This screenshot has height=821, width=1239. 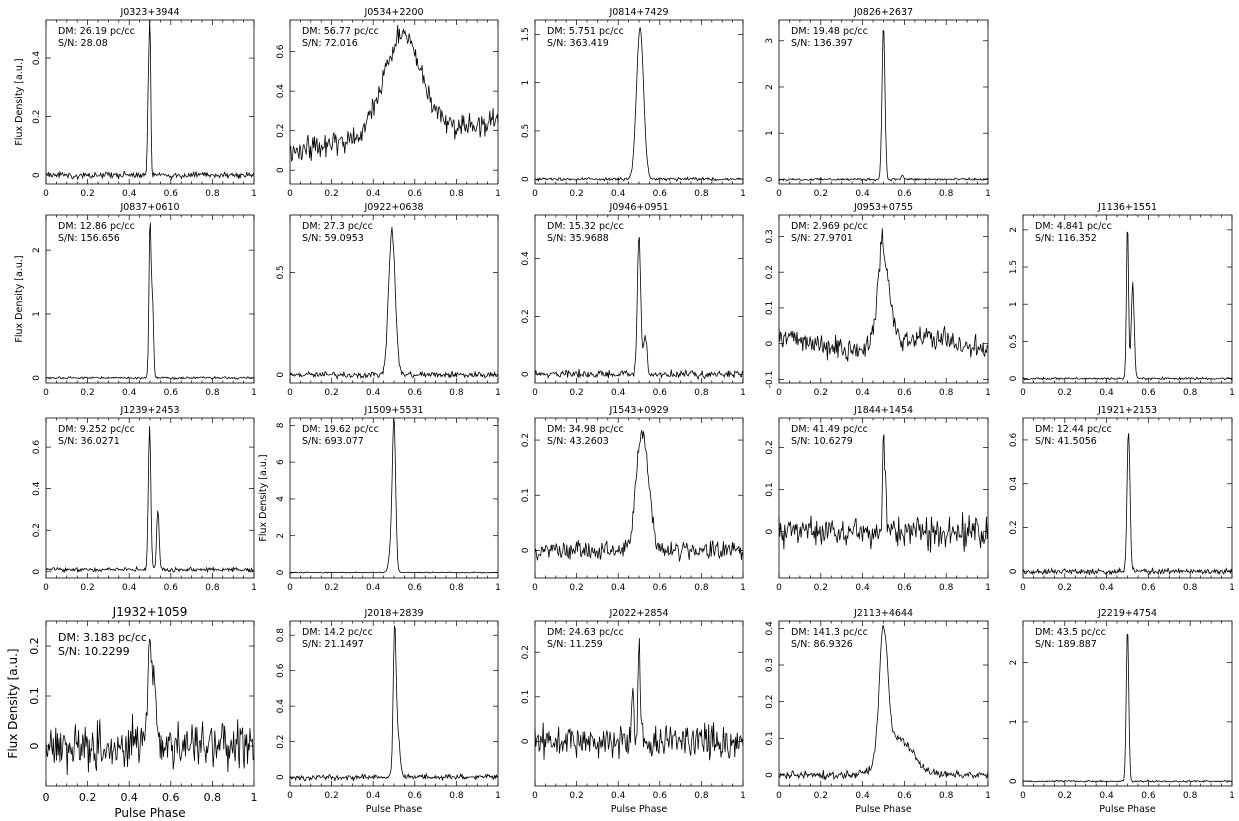 What do you see at coordinates (333, 644) in the screenshot?
I see `sn-annotation: S/N: 21.1497` at bounding box center [333, 644].